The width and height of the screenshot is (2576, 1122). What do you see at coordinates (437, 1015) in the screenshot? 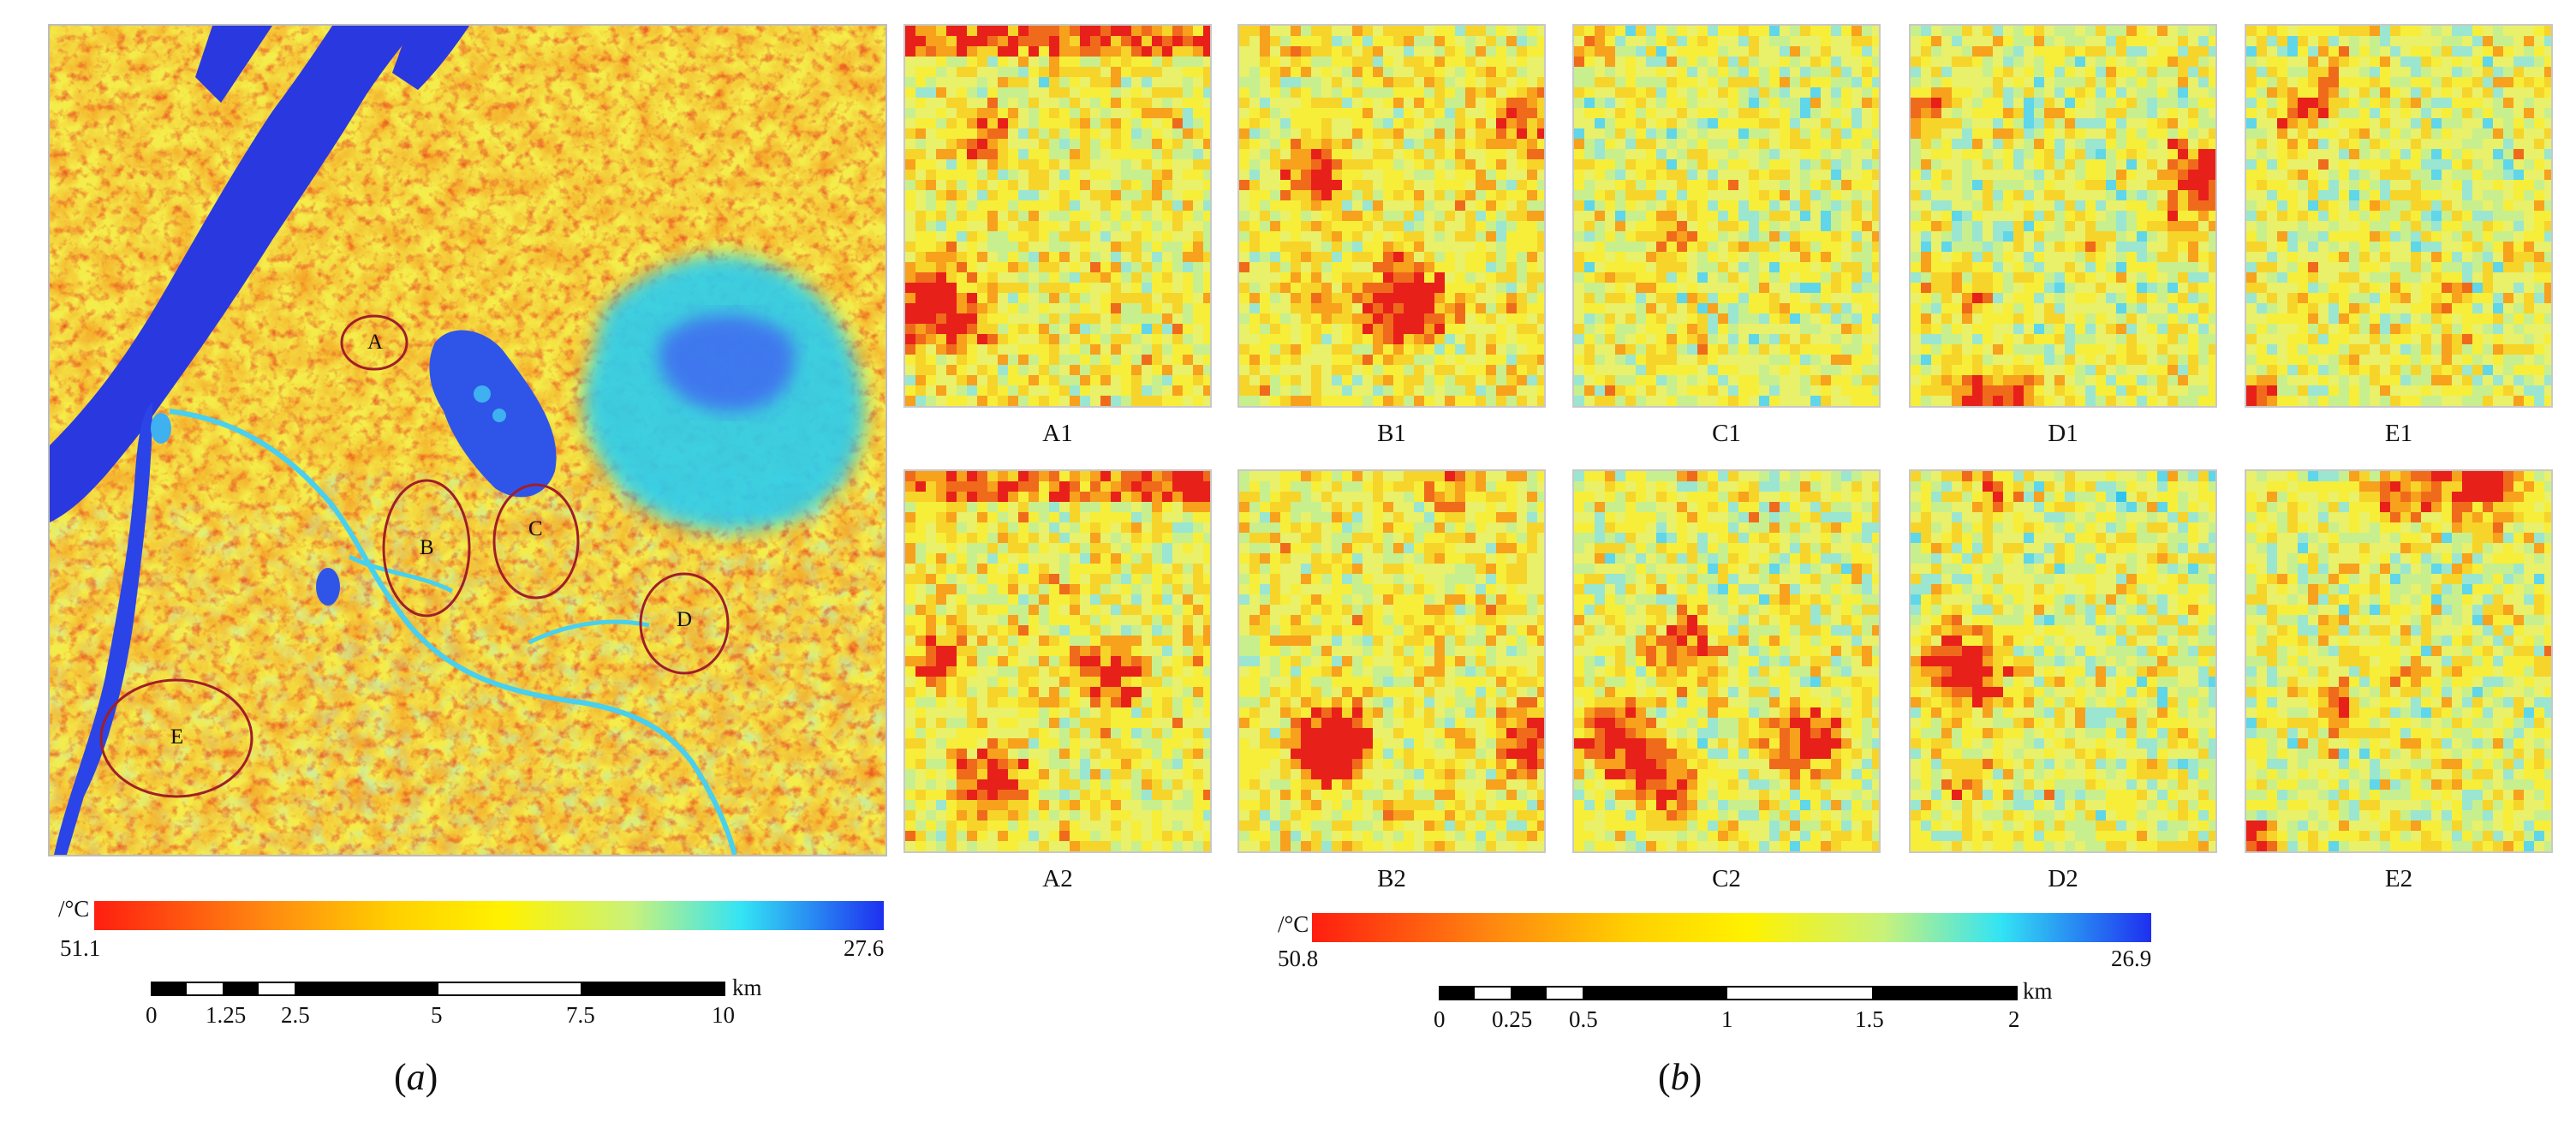
I see `scale-tick-a-3: 5` at bounding box center [437, 1015].